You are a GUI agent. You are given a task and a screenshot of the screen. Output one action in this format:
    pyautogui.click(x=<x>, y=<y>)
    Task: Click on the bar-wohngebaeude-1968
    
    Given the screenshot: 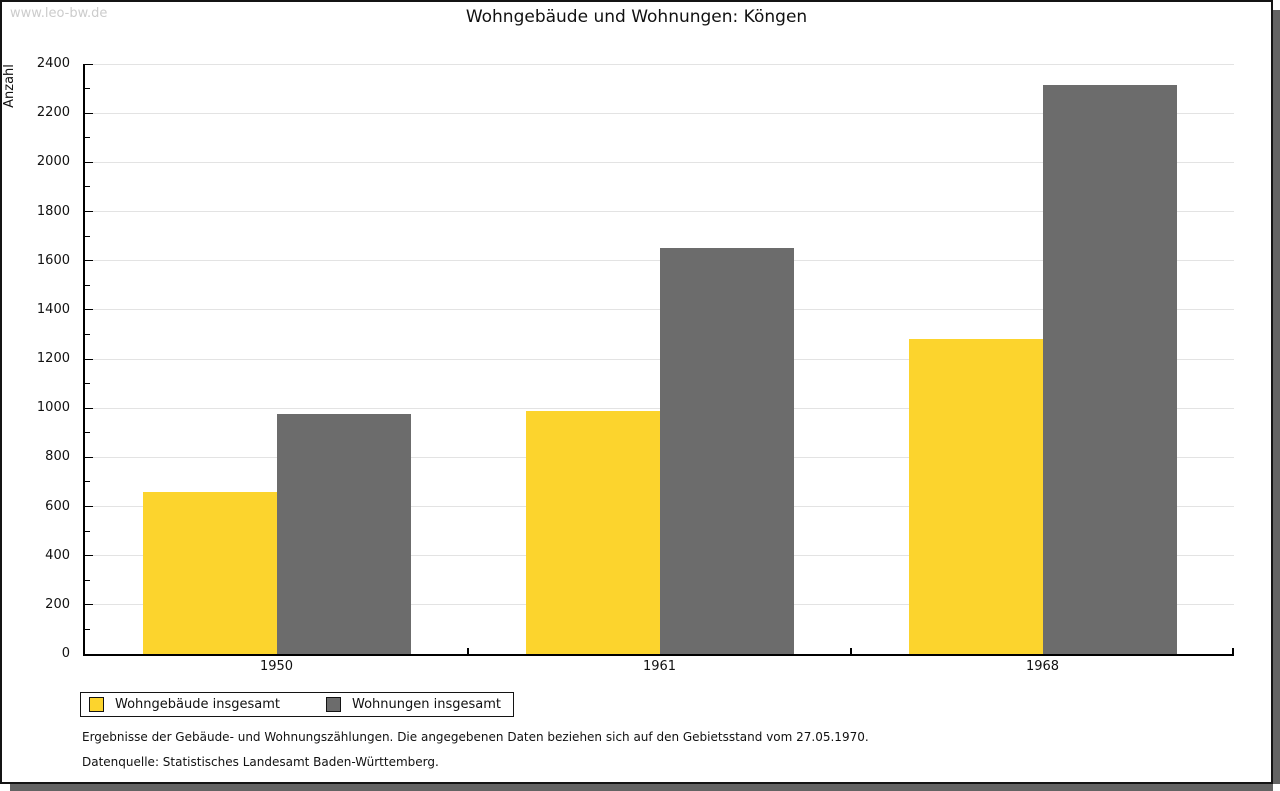 What is the action you would take?
    pyautogui.click(x=975, y=496)
    